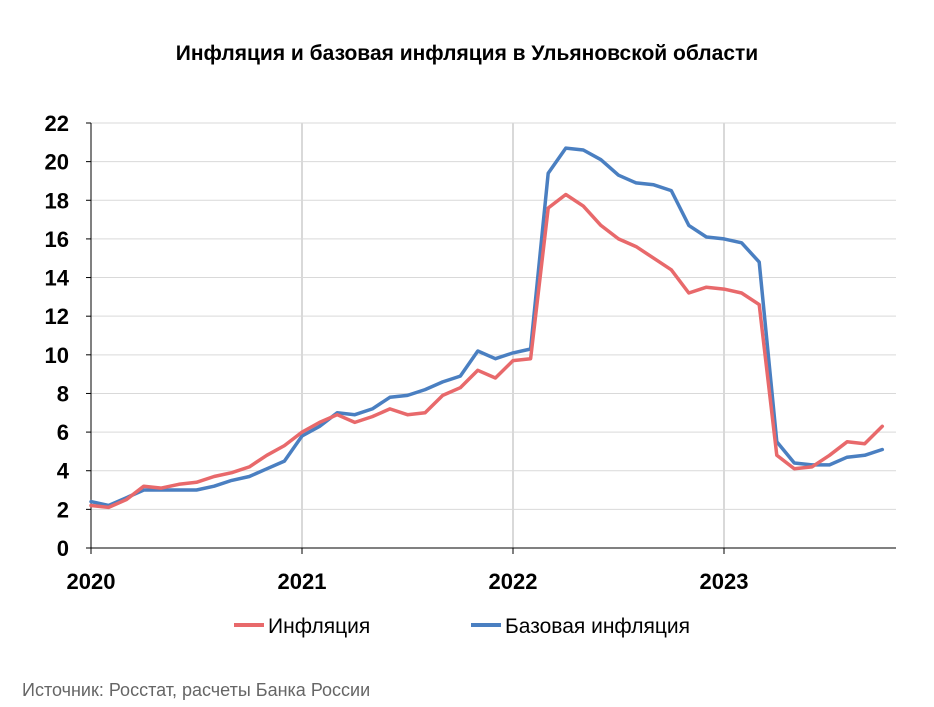 This screenshot has width=934, height=707. I want to click on y-tick-label: 18, so click(57, 200).